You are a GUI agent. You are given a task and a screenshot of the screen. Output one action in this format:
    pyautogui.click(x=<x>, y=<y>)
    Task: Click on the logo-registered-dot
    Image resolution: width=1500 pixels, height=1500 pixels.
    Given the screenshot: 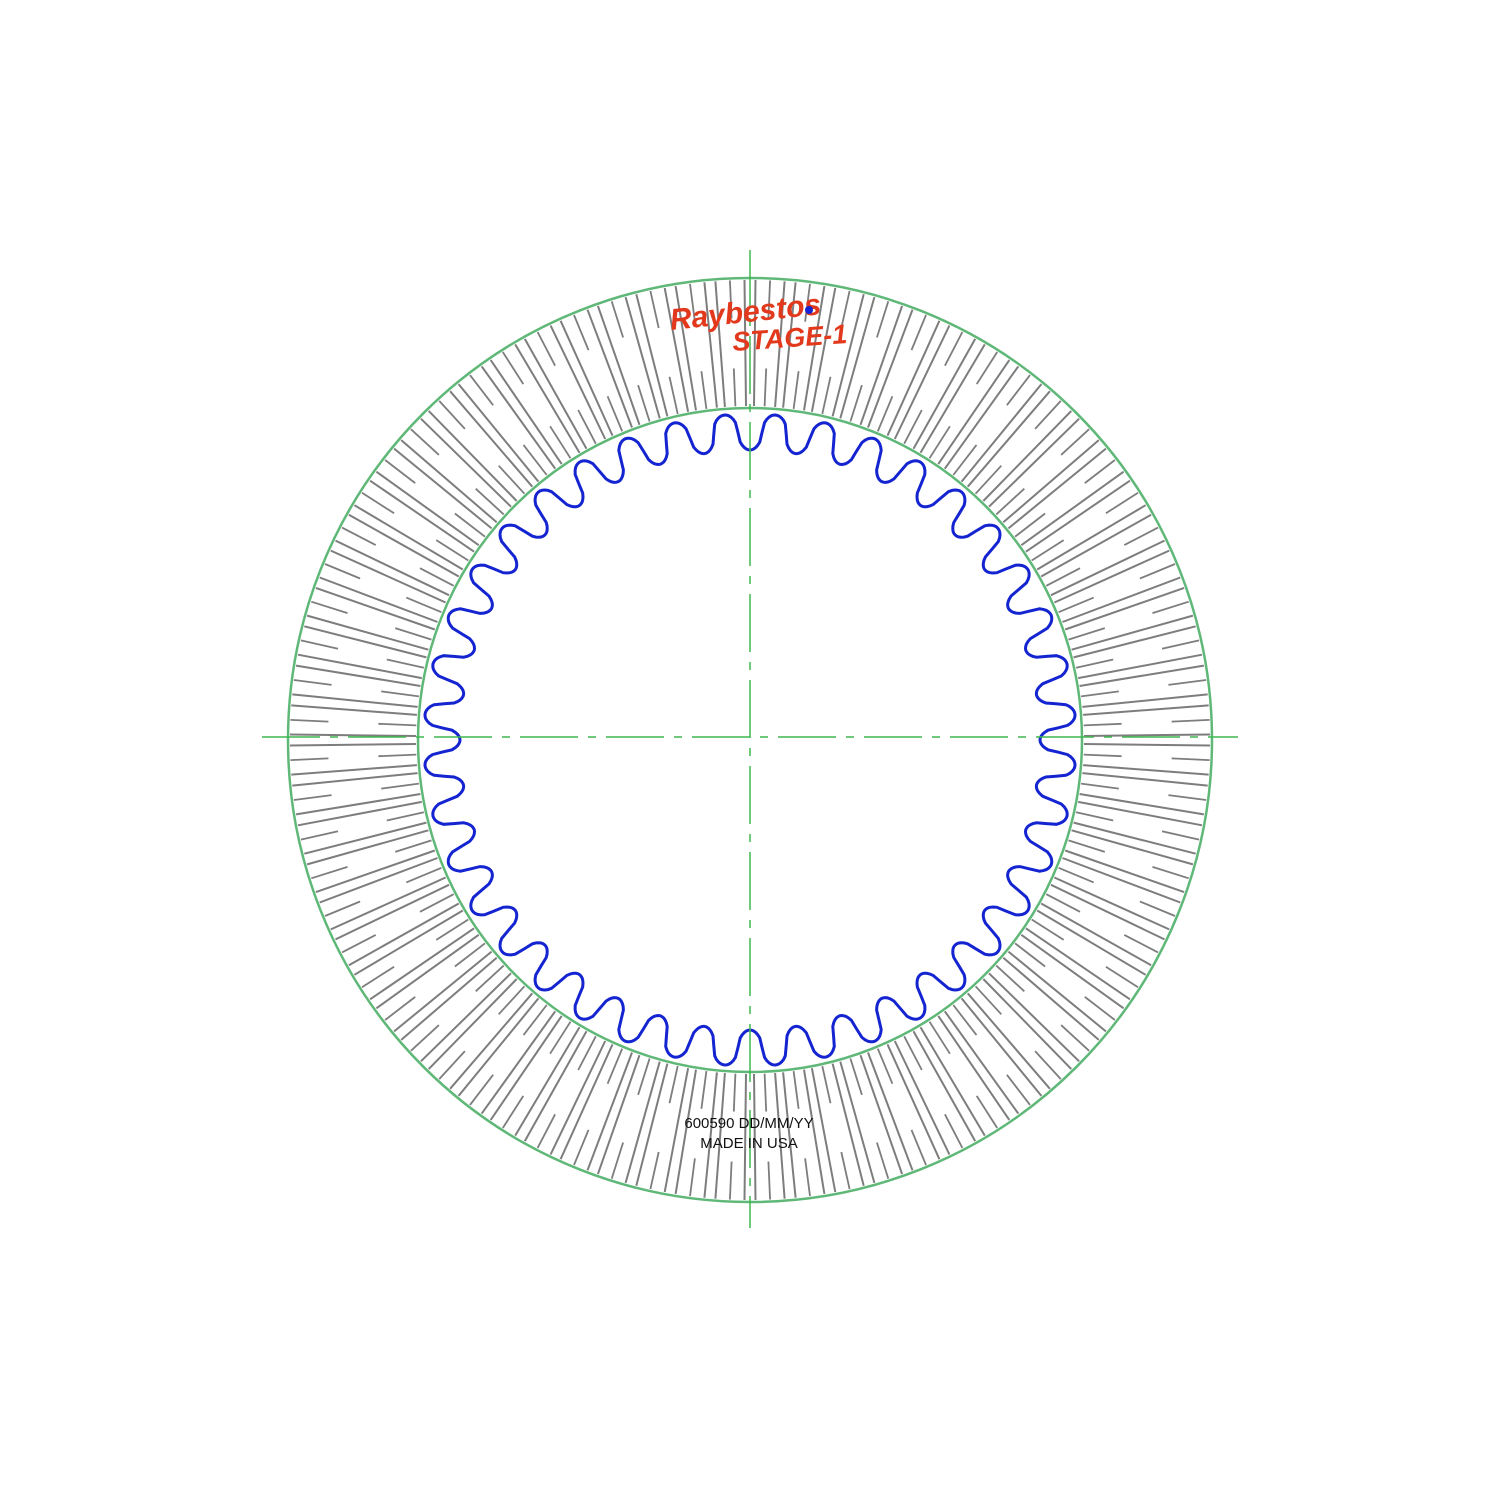 What is the action you would take?
    pyautogui.click(x=809, y=310)
    